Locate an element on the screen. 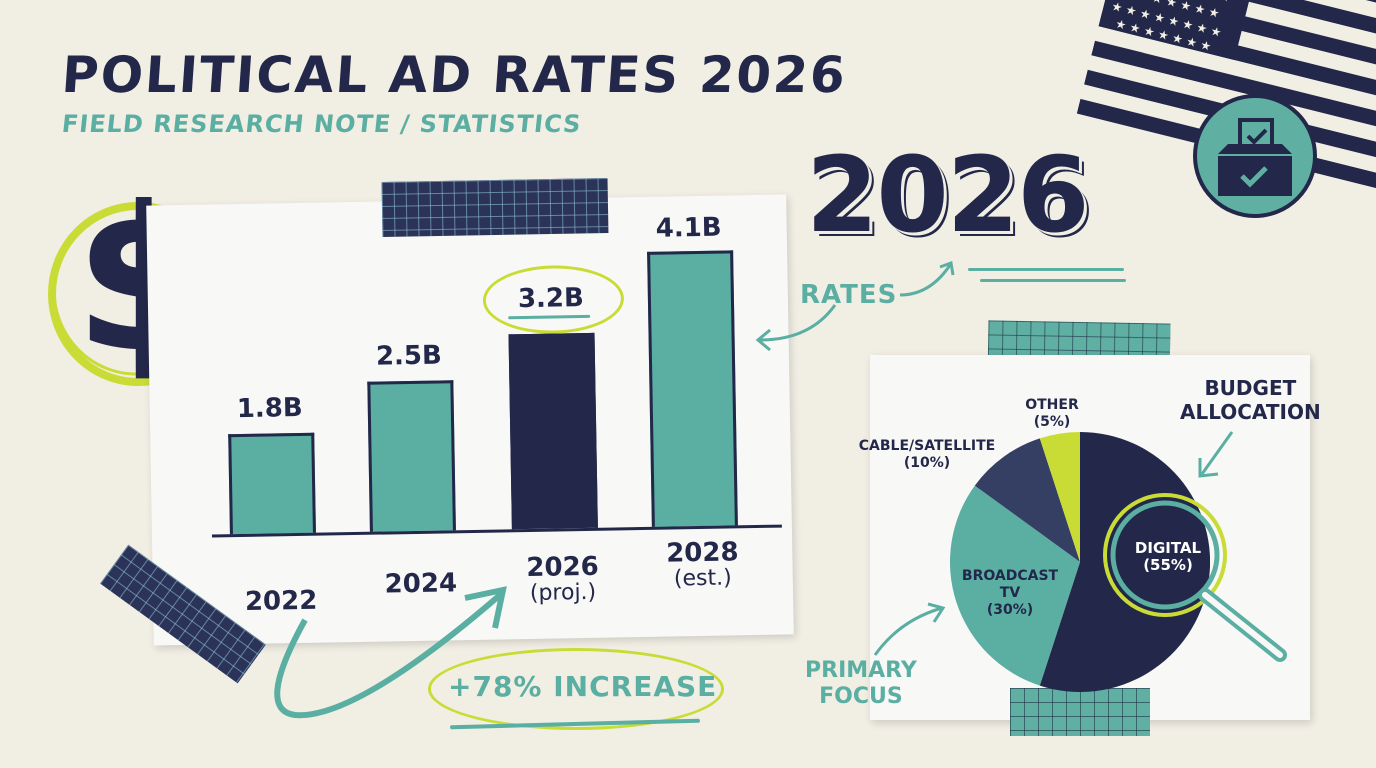  bar-value-2022: 1.8B is located at coordinates (269, 408).